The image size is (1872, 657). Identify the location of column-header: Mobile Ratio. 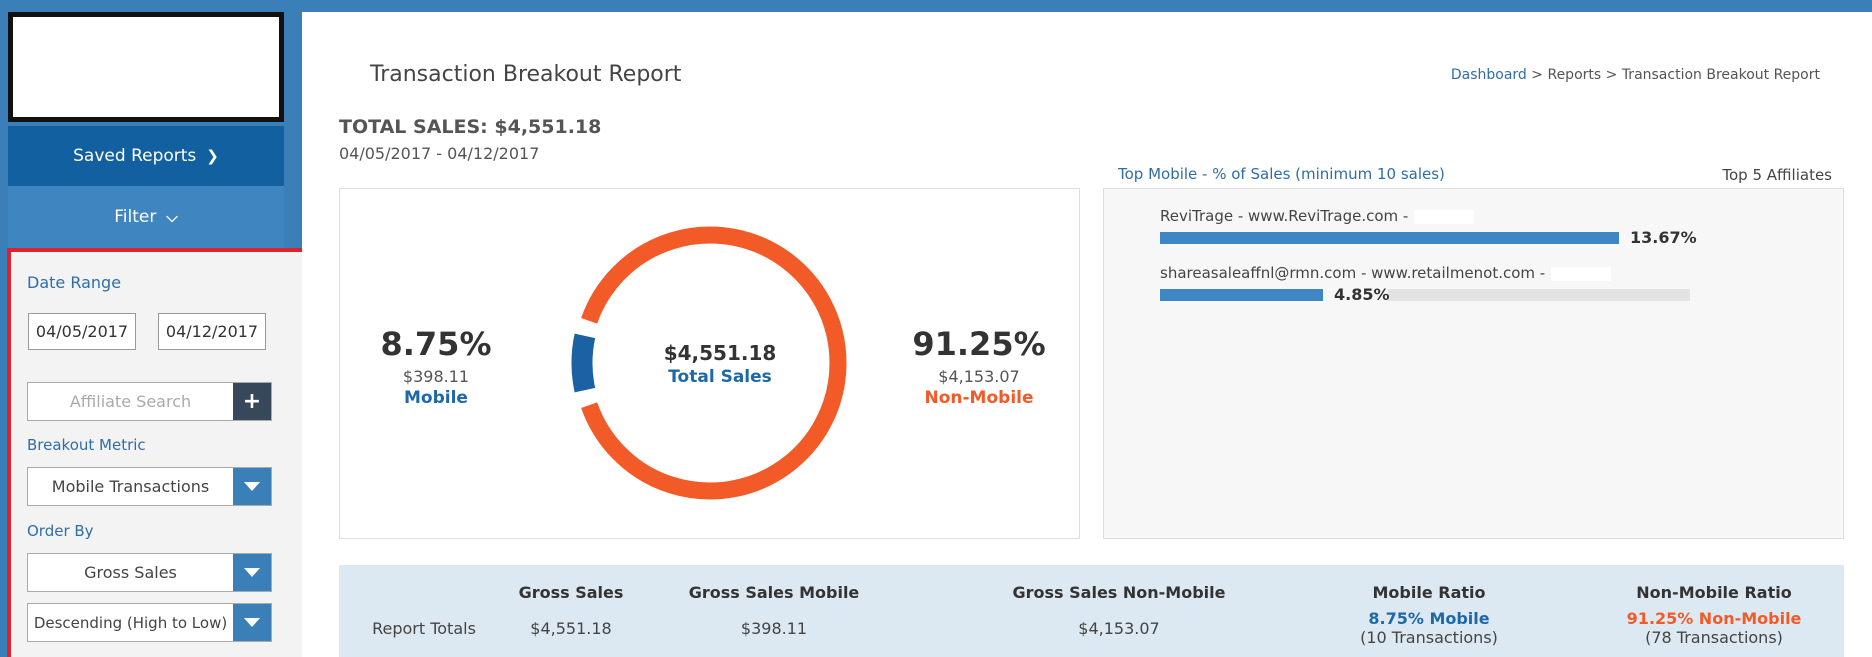
(1429, 592).